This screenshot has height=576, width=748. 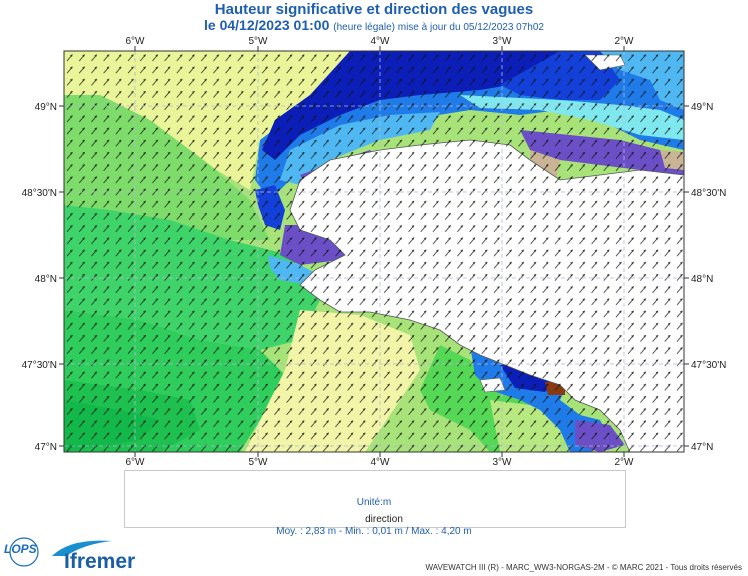 I want to click on lops-logo-mark, so click(x=24, y=552).